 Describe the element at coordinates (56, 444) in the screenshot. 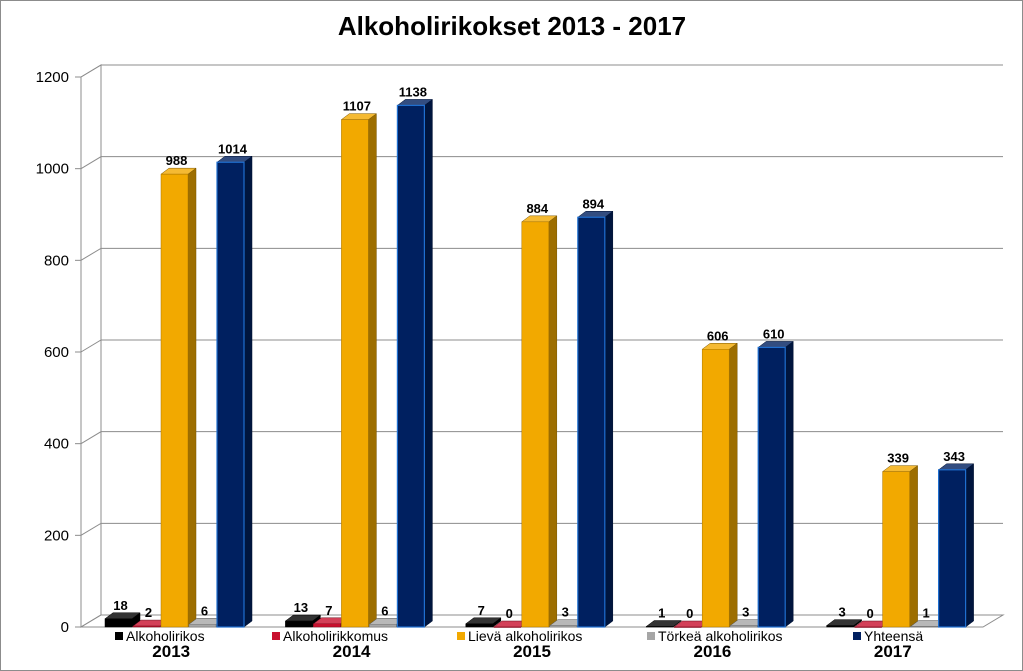

I see `y-tick-label: 400` at that location.